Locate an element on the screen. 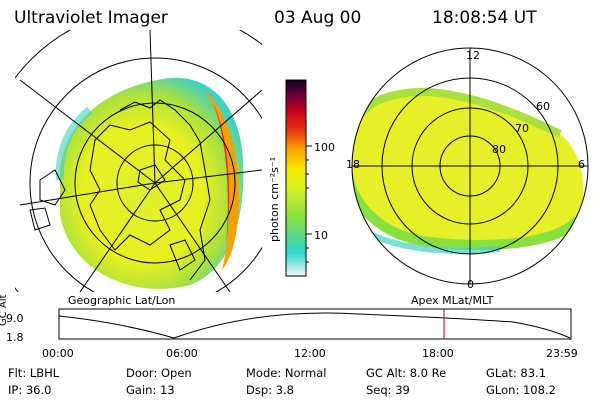  colorbar-tick-10: 10 is located at coordinates (321, 235).